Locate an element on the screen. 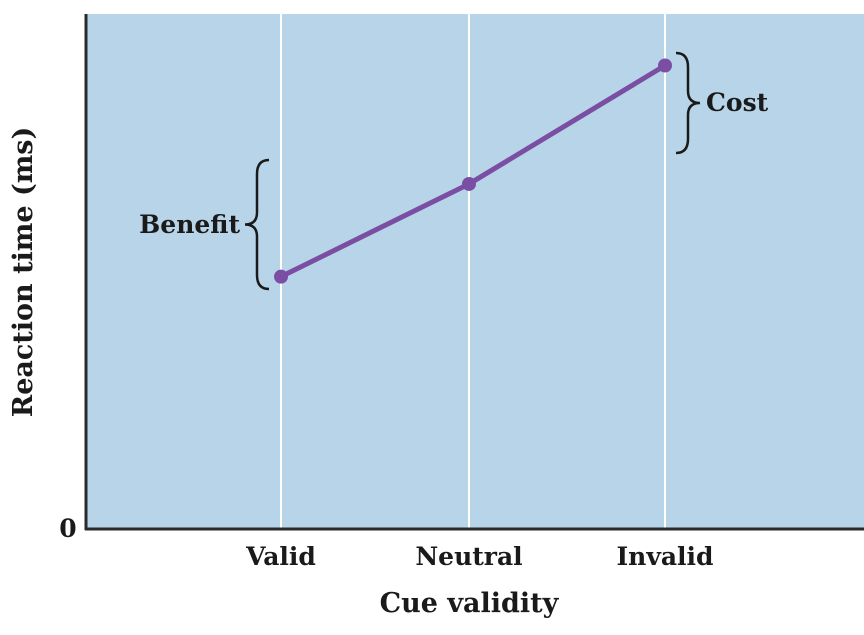 This screenshot has height=635, width=864. benefit-label: Benefit is located at coordinates (189, 224).